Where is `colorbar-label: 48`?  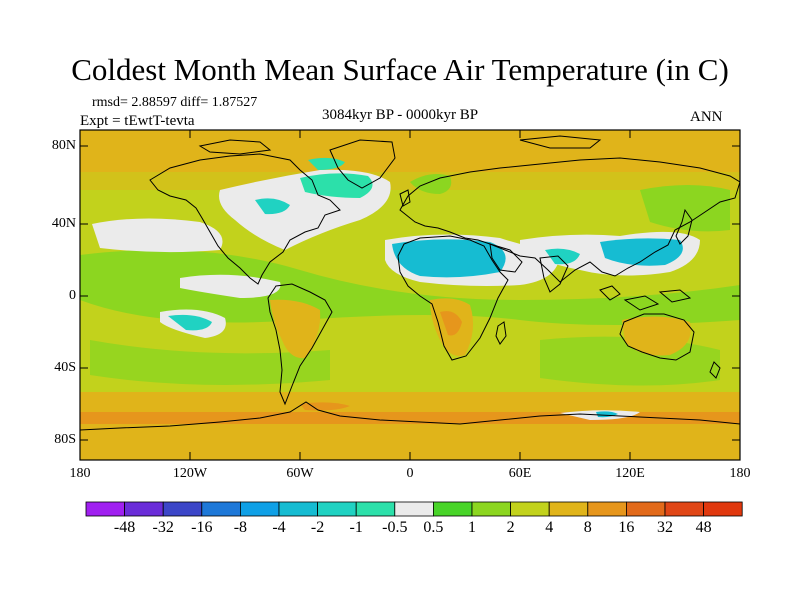 colorbar-label: 48 is located at coordinates (703, 527).